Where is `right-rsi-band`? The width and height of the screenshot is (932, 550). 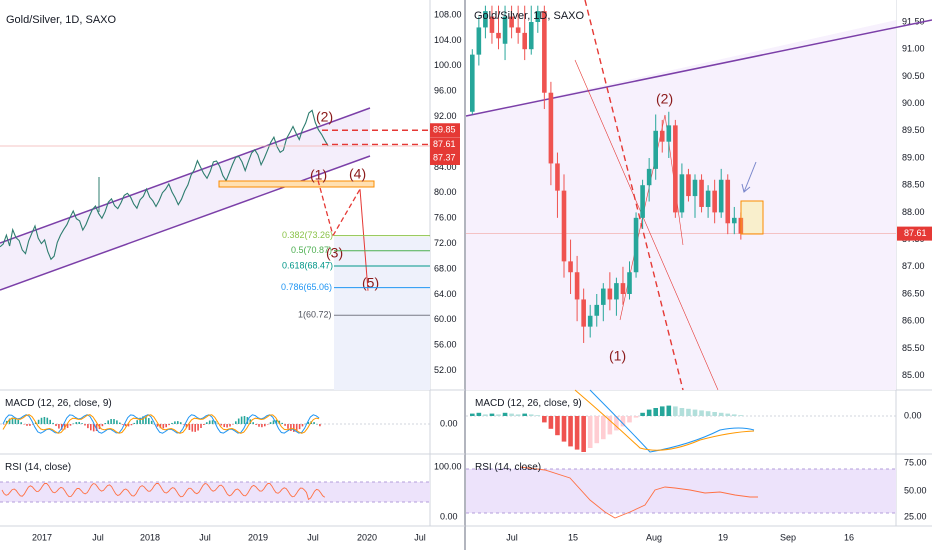 right-rsi-band is located at coordinates (681, 491).